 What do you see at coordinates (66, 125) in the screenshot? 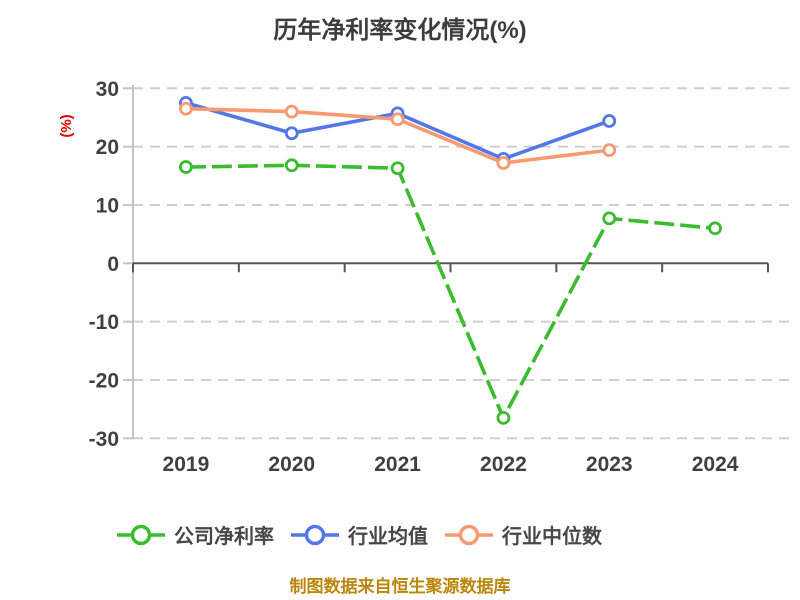
I see `y-axis-title: (%)` at bounding box center [66, 125].